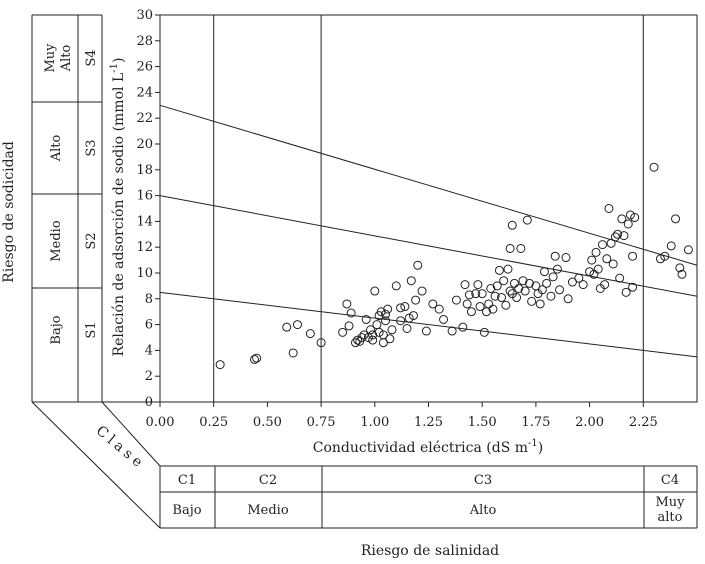 Image resolution: width=705 pixels, height=564 pixels. I want to click on y-tick-label: 4, so click(149, 350).